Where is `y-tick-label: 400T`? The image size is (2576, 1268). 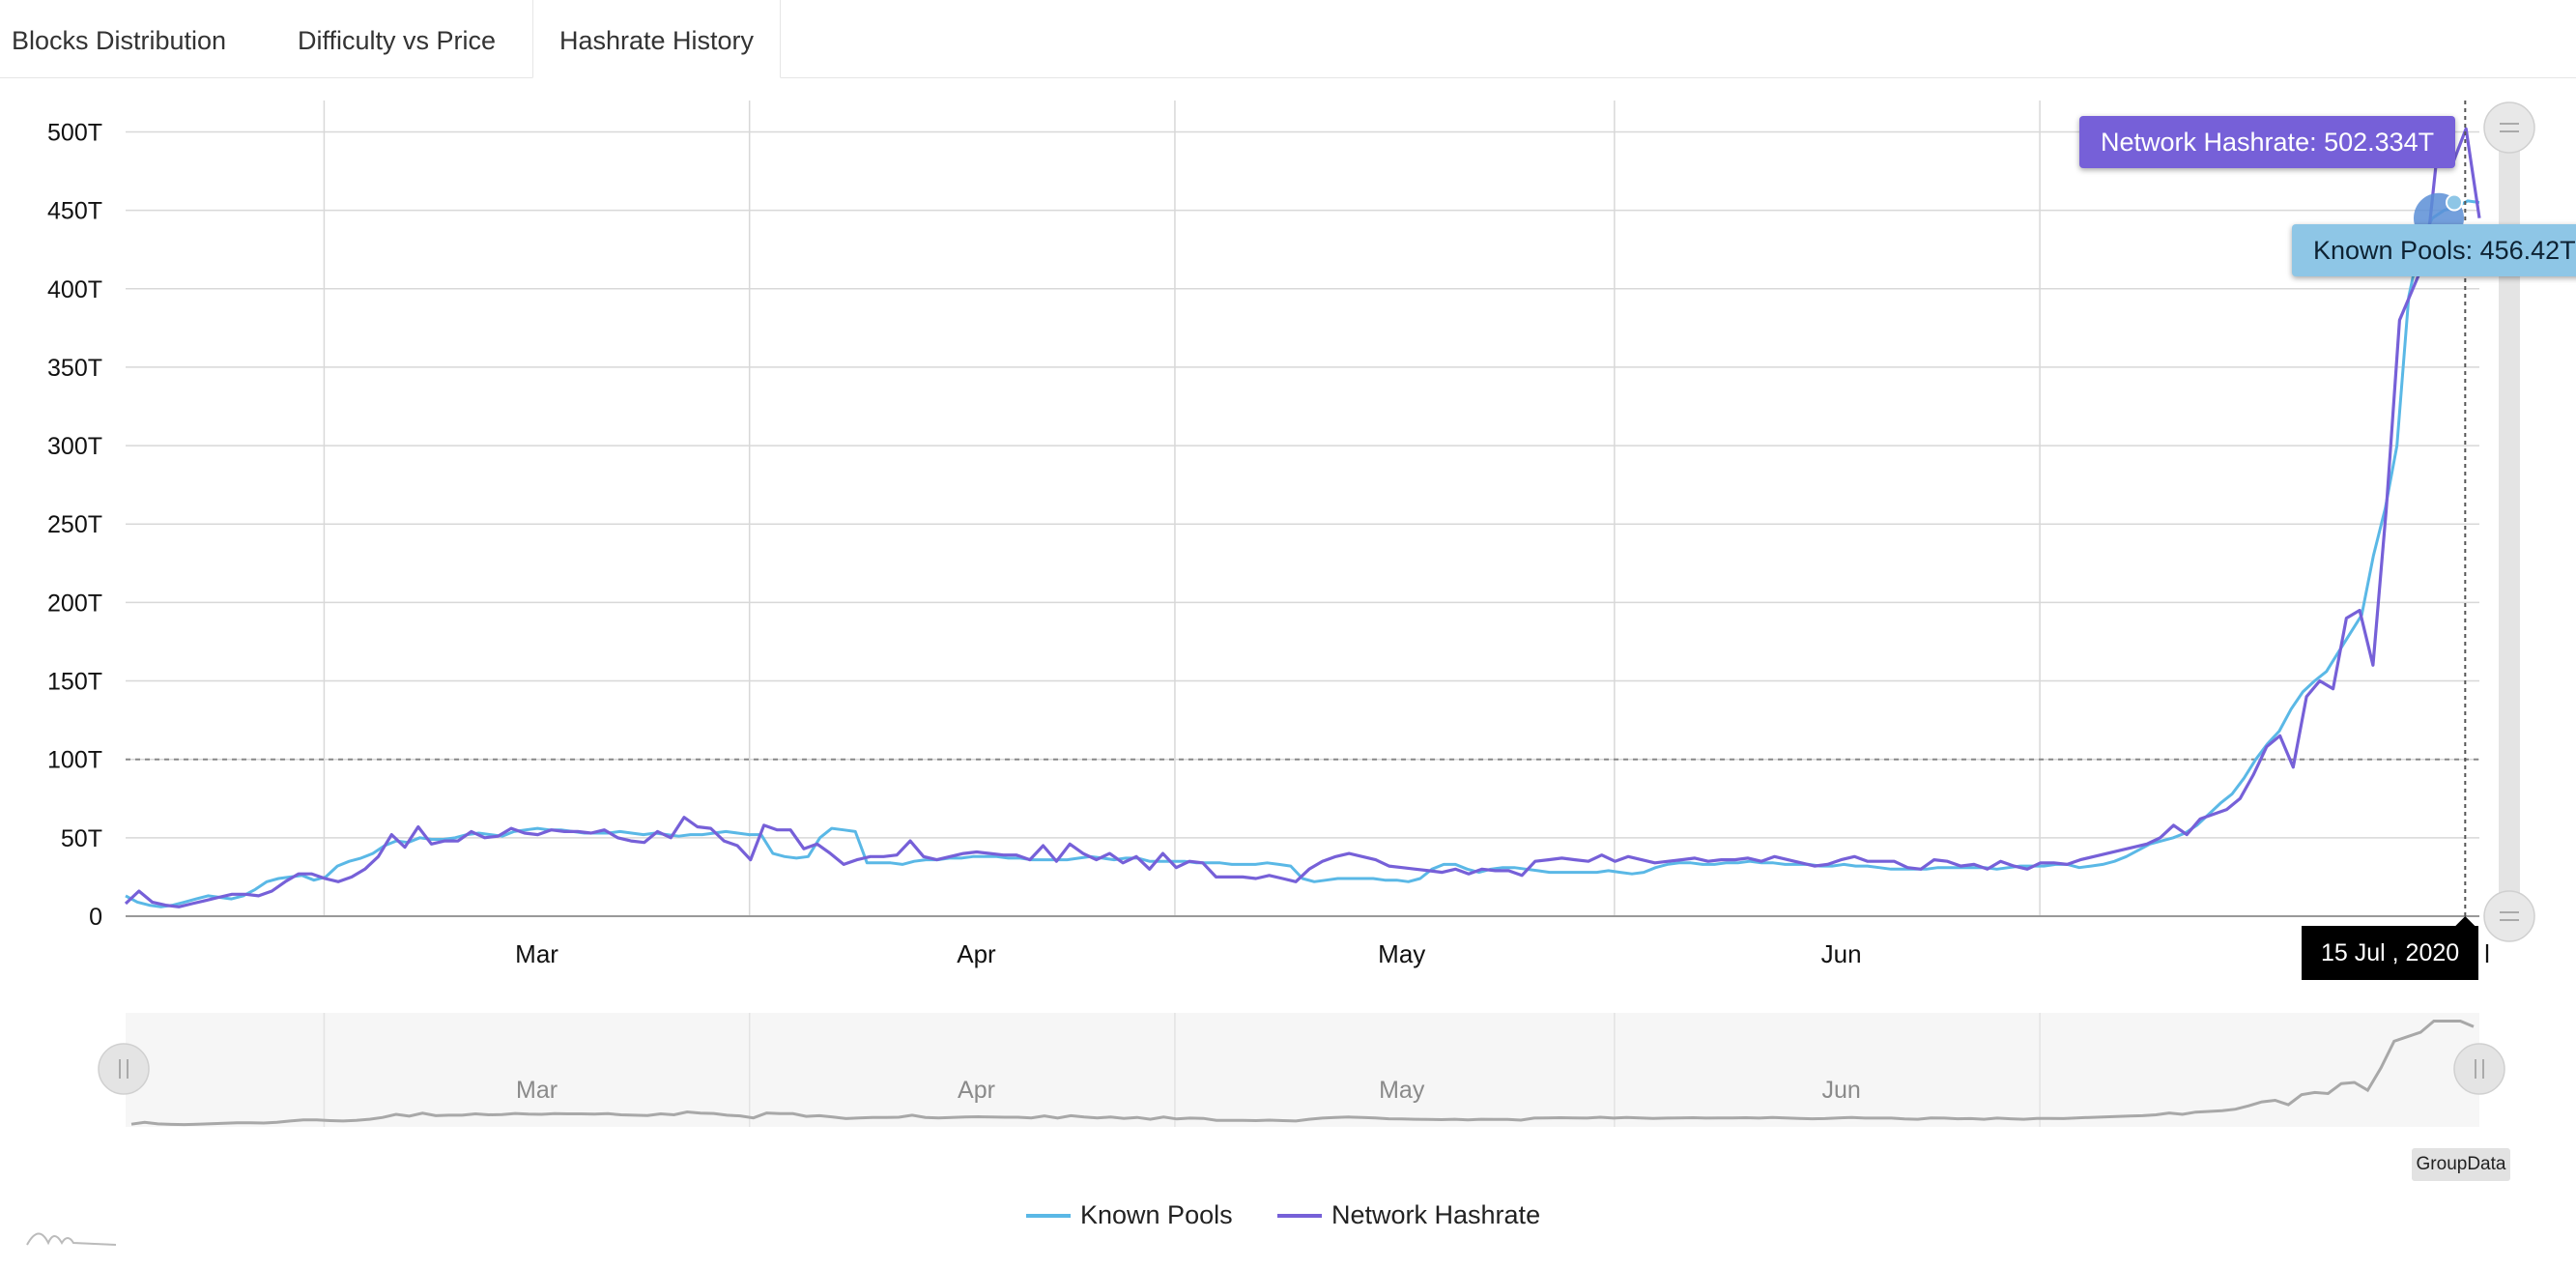 y-tick-label: 400T is located at coordinates (74, 289).